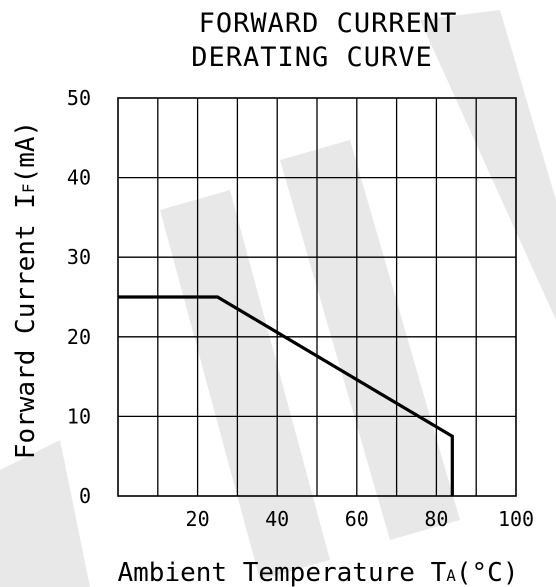  What do you see at coordinates (487, 572) in the screenshot?
I see `x-axis-label-unit: (°C)` at bounding box center [487, 572].